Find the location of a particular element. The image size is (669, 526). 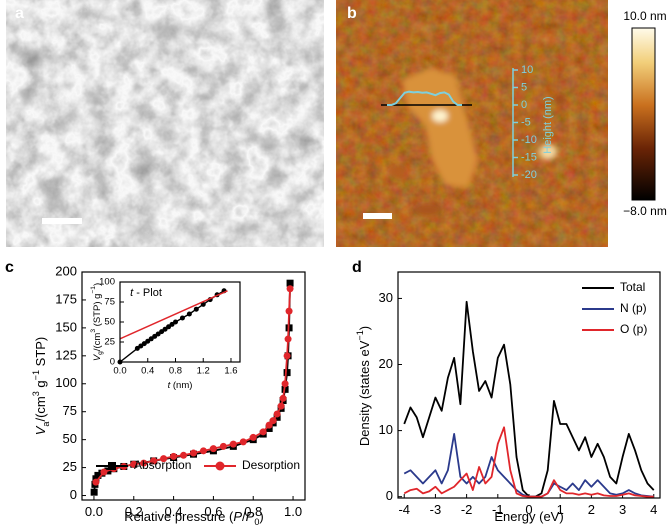

scale-bar is located at coordinates (377, 216).